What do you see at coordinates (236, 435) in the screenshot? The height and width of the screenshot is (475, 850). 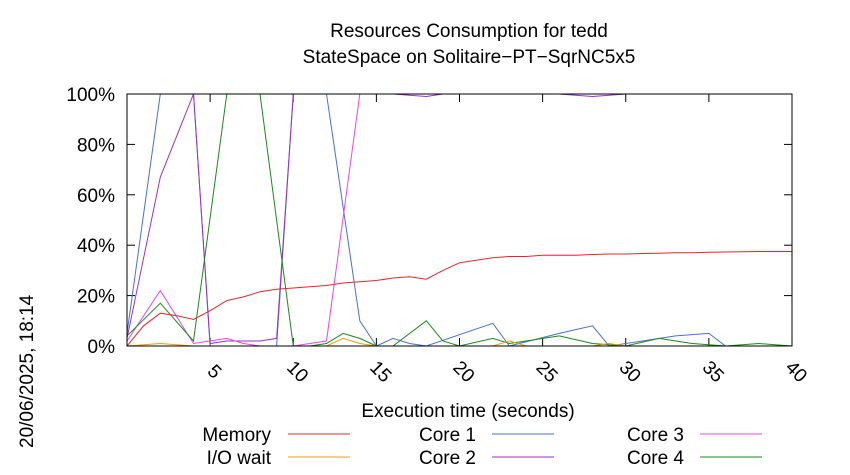 I see `legend-label: Memory` at bounding box center [236, 435].